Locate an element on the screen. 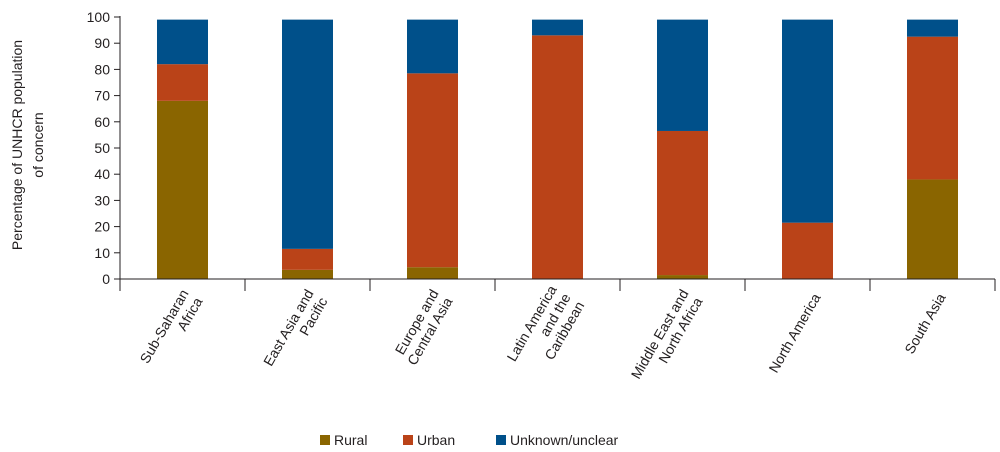  x-category-label: Middle East andNorth Africa is located at coordinates (667, 337).